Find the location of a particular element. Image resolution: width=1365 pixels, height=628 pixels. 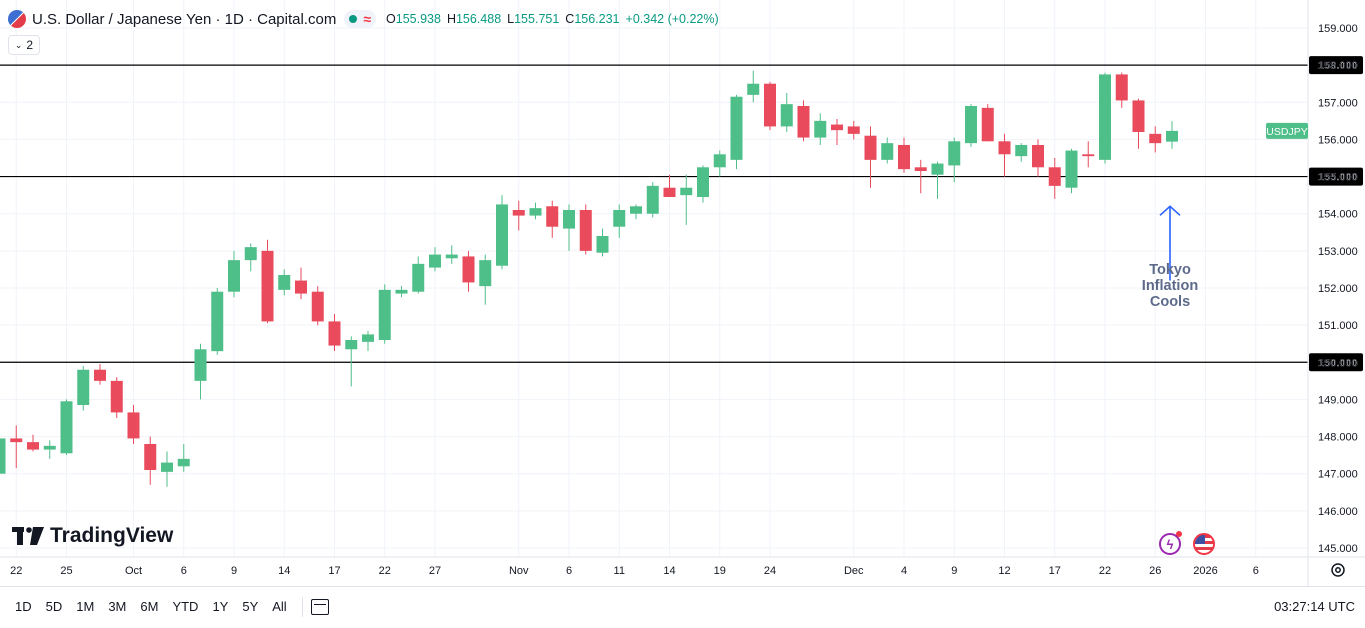

annotation-text: Tokyo Inflation Cools is located at coordinates (1170, 286).